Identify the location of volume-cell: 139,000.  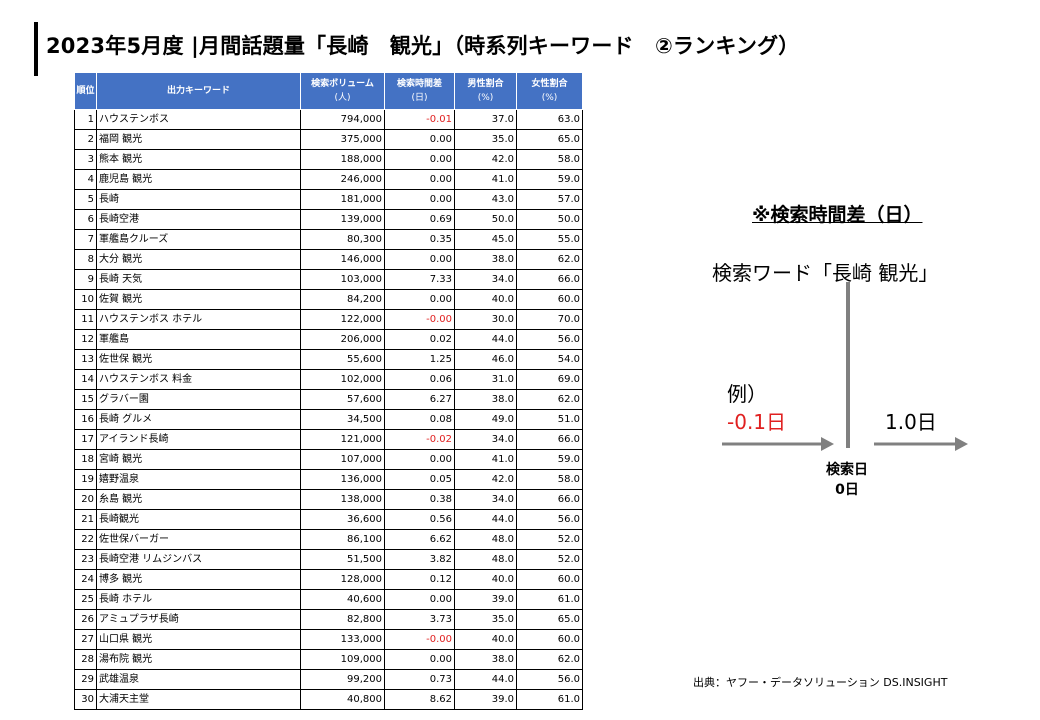
(342, 219).